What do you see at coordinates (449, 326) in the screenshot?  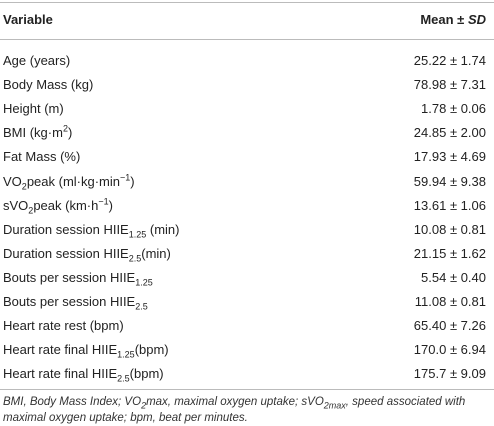 I see `row-value: 65.40 ± 7.26` at bounding box center [449, 326].